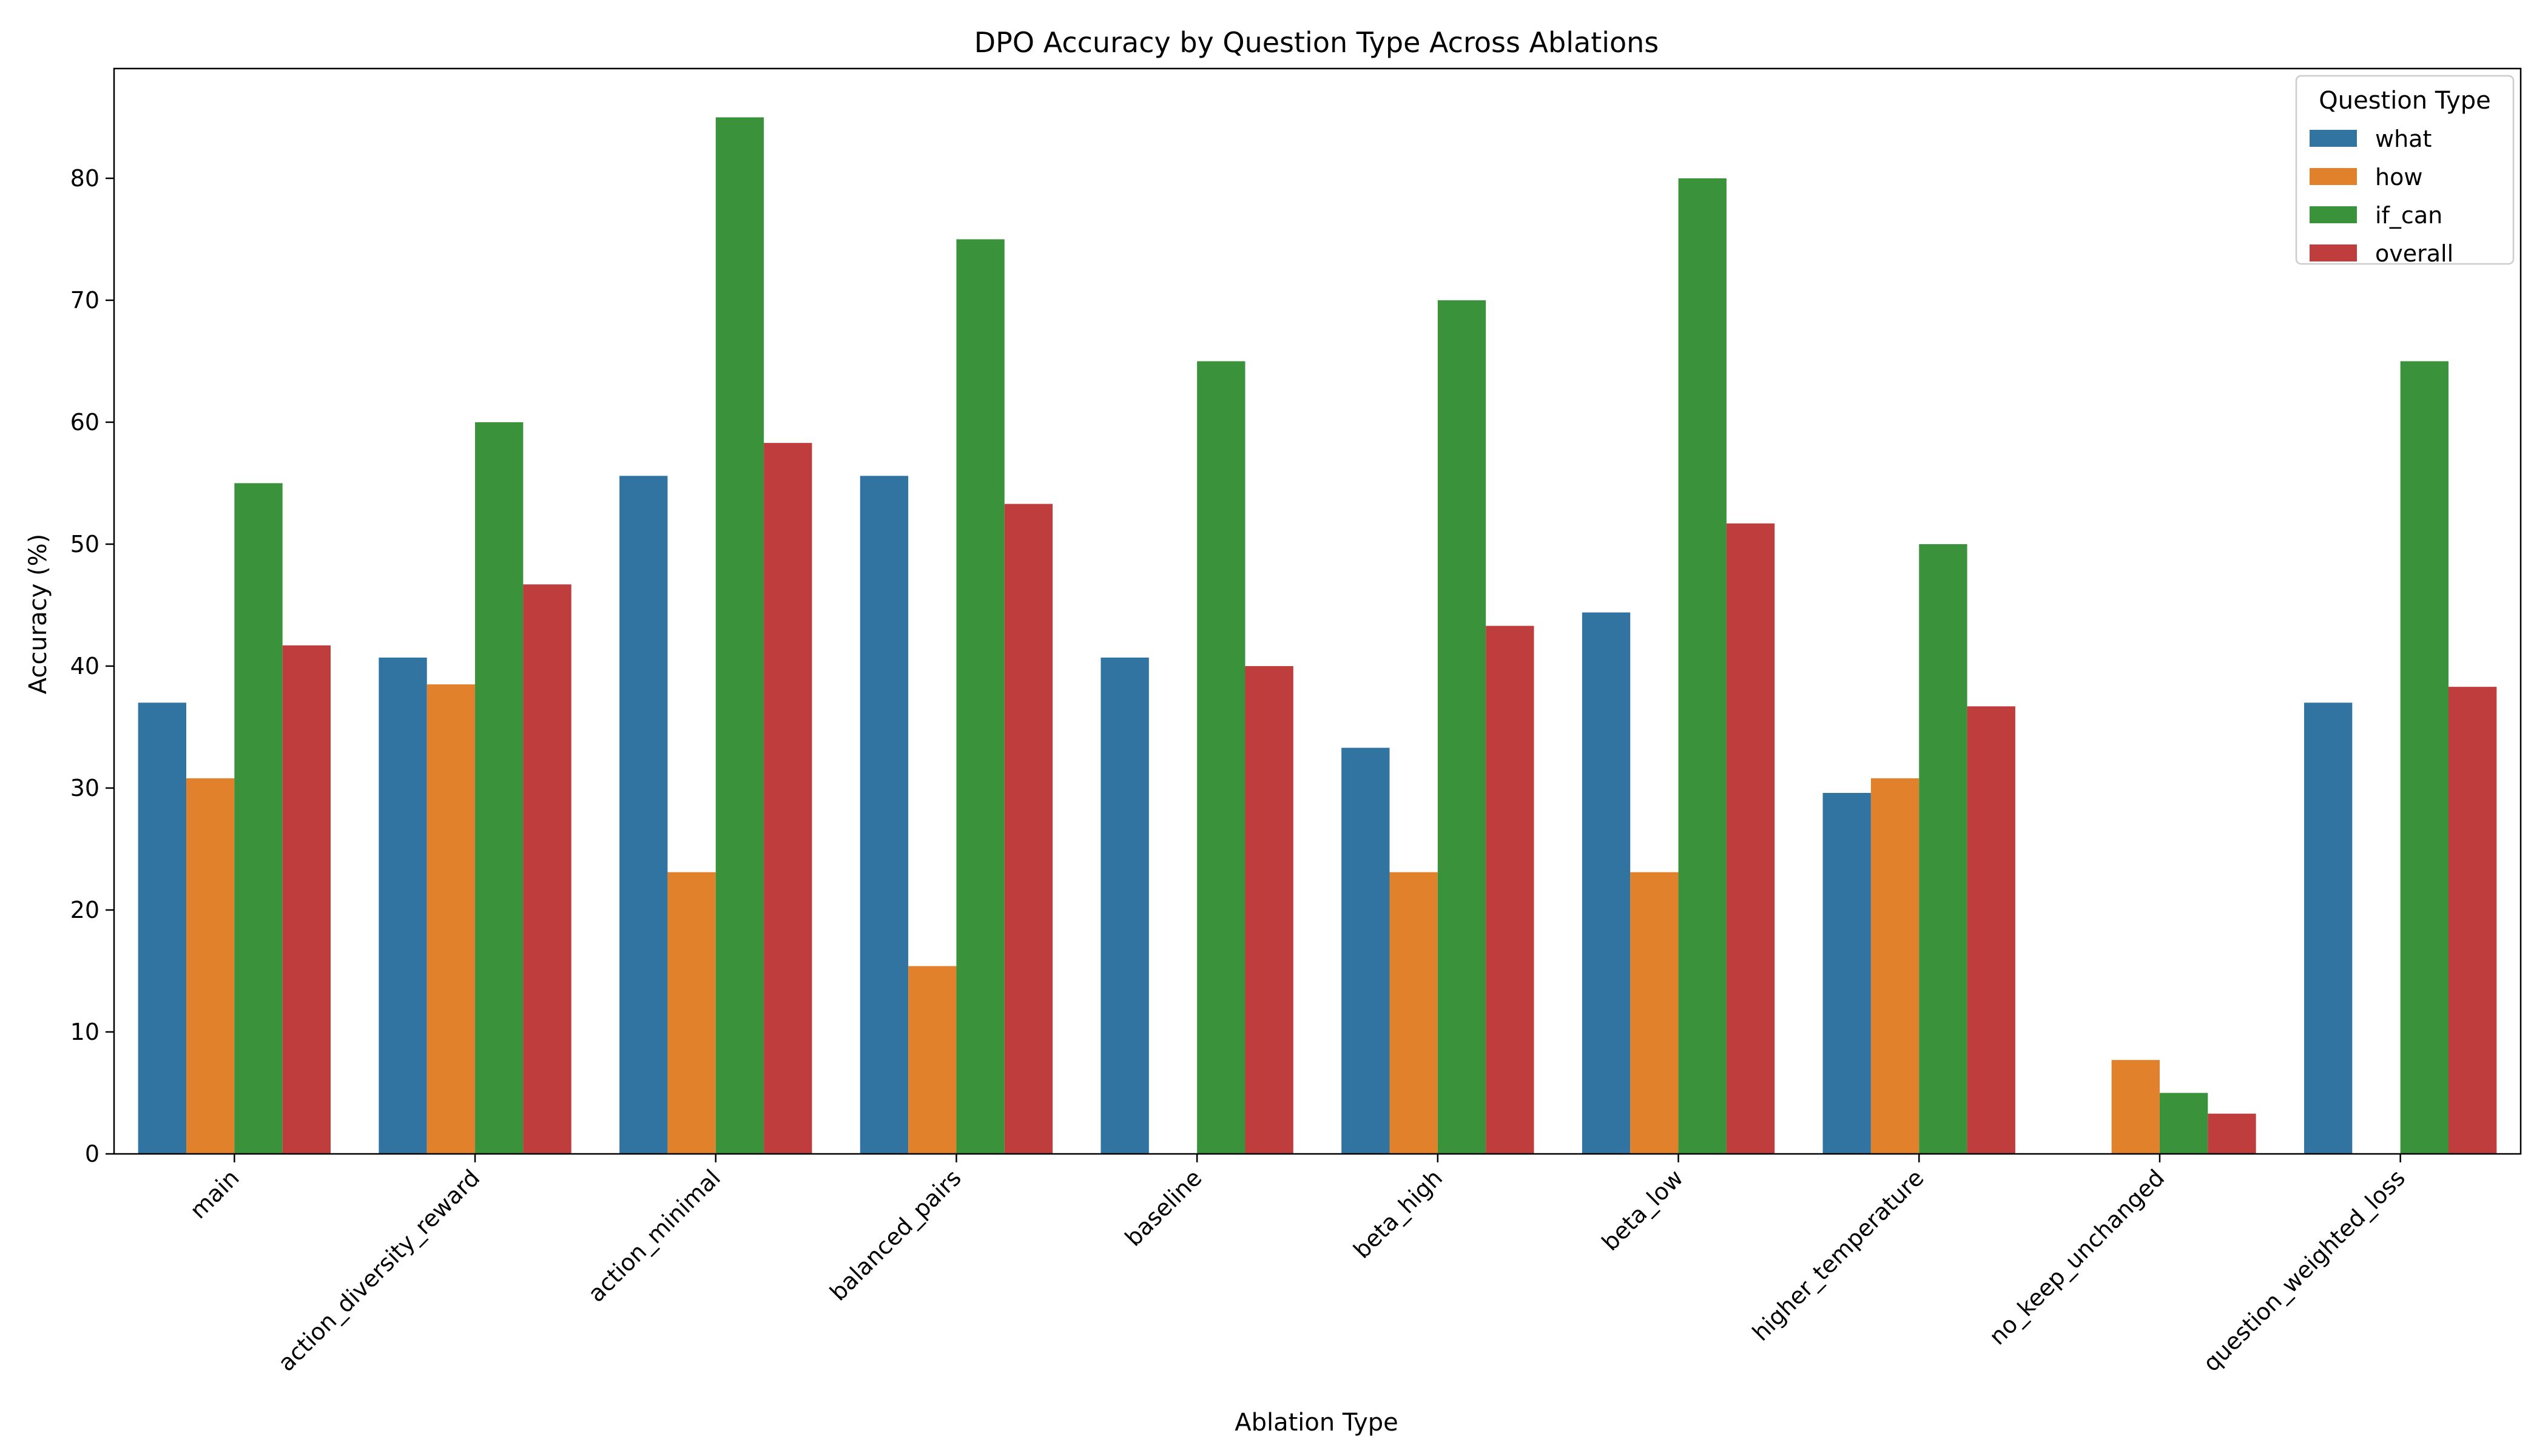 The width and height of the screenshot is (2548, 1456). What do you see at coordinates (210, 966) in the screenshot?
I see `bar-how-main` at bounding box center [210, 966].